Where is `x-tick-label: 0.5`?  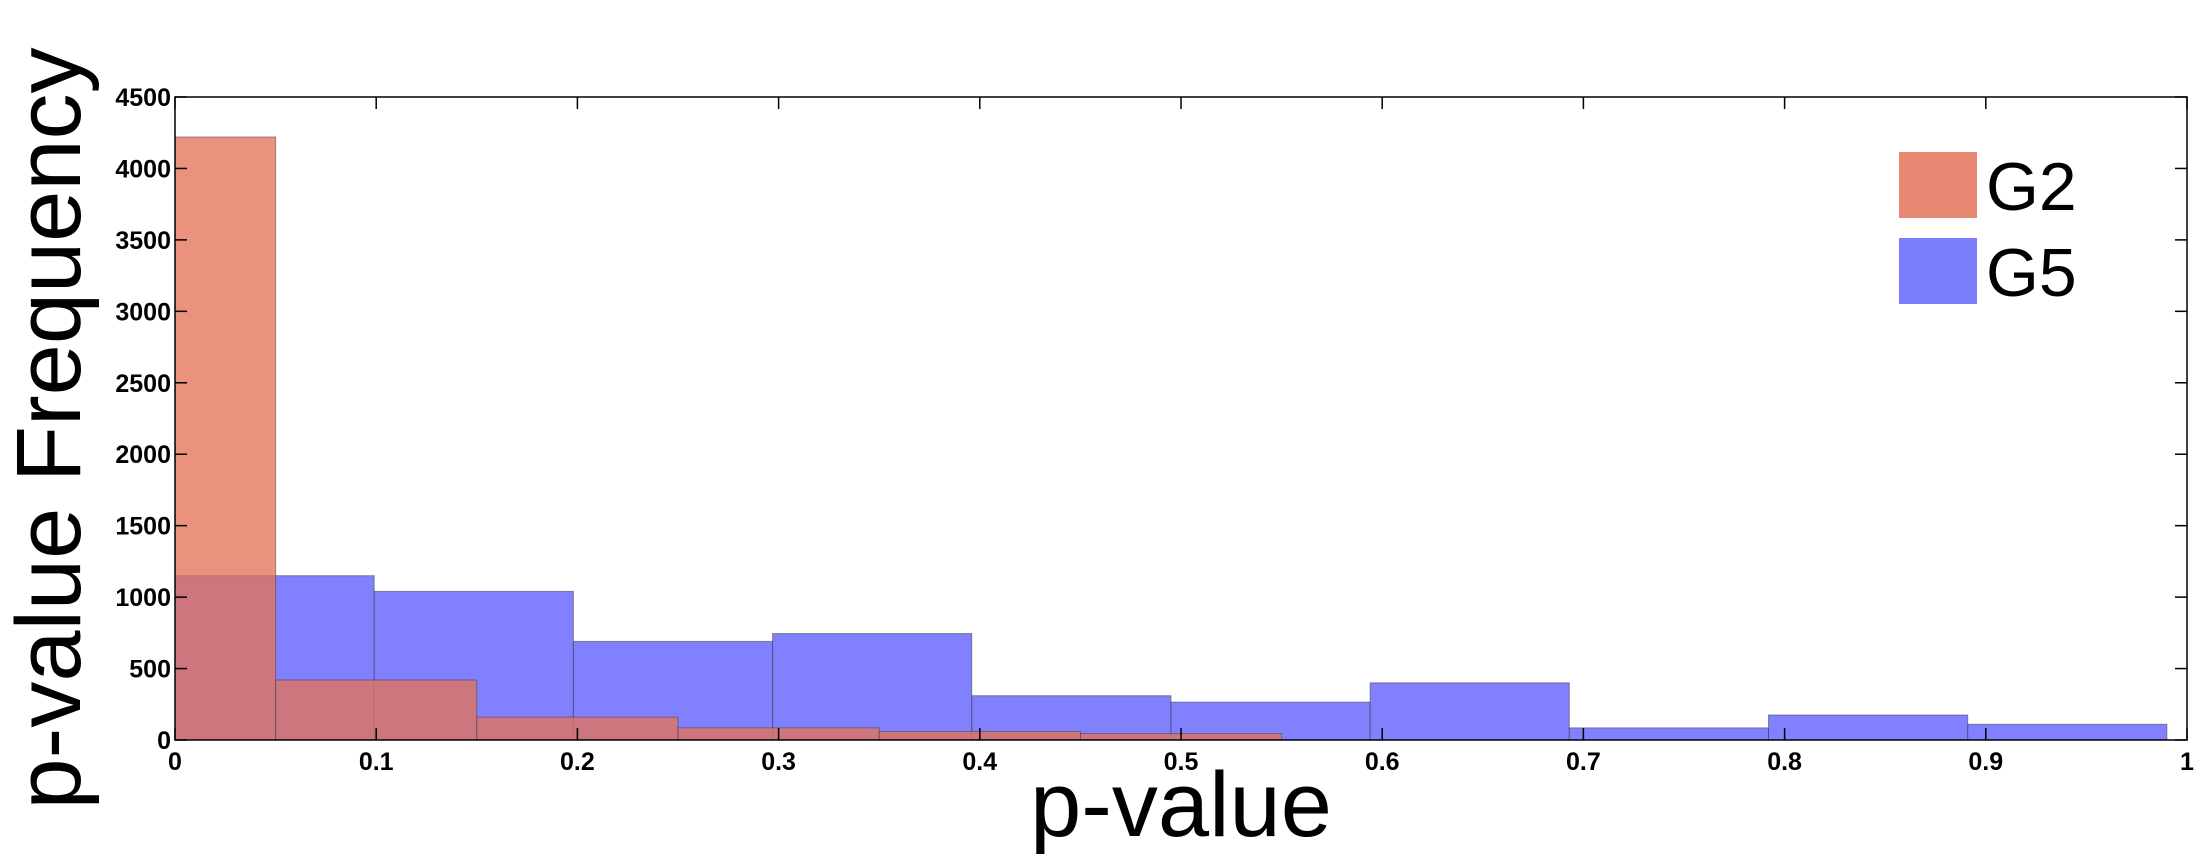
x-tick-label: 0.5 is located at coordinates (1181, 762).